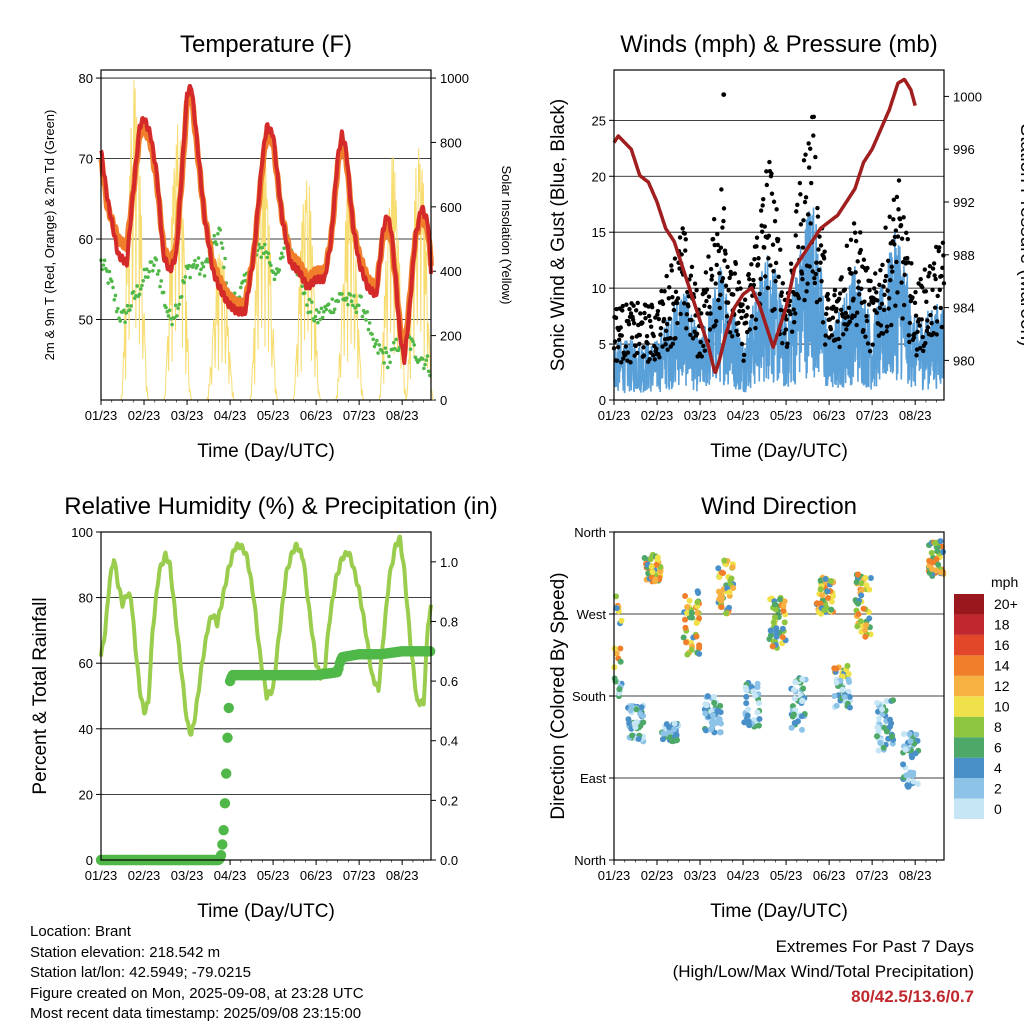  I want to click on colorbar-label: 14, so click(1002, 666).